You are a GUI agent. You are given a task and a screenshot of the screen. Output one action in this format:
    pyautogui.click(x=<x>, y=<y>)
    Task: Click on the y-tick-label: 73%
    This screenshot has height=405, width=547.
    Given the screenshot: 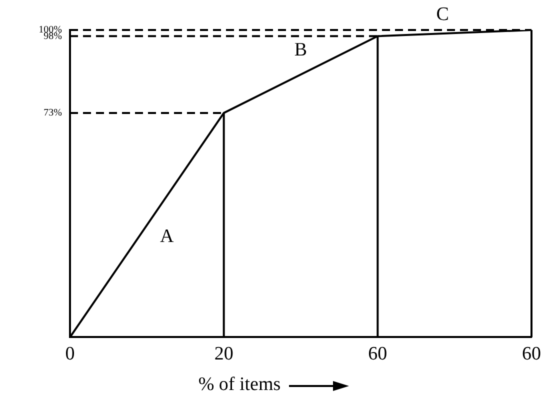 What is the action you would take?
    pyautogui.click(x=53, y=113)
    